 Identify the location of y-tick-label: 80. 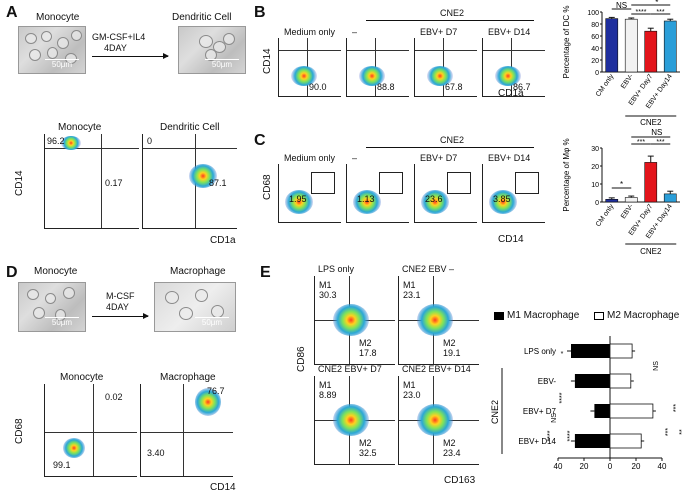
(595, 25).